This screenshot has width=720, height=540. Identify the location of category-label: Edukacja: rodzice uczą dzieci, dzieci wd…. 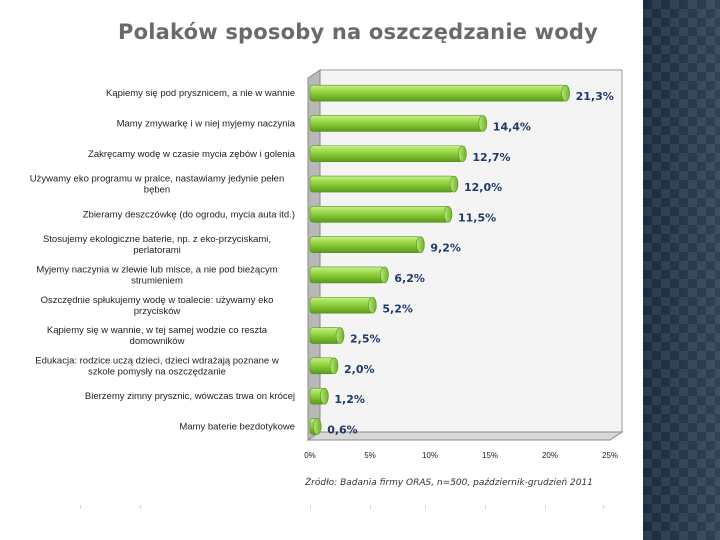
(157, 366).